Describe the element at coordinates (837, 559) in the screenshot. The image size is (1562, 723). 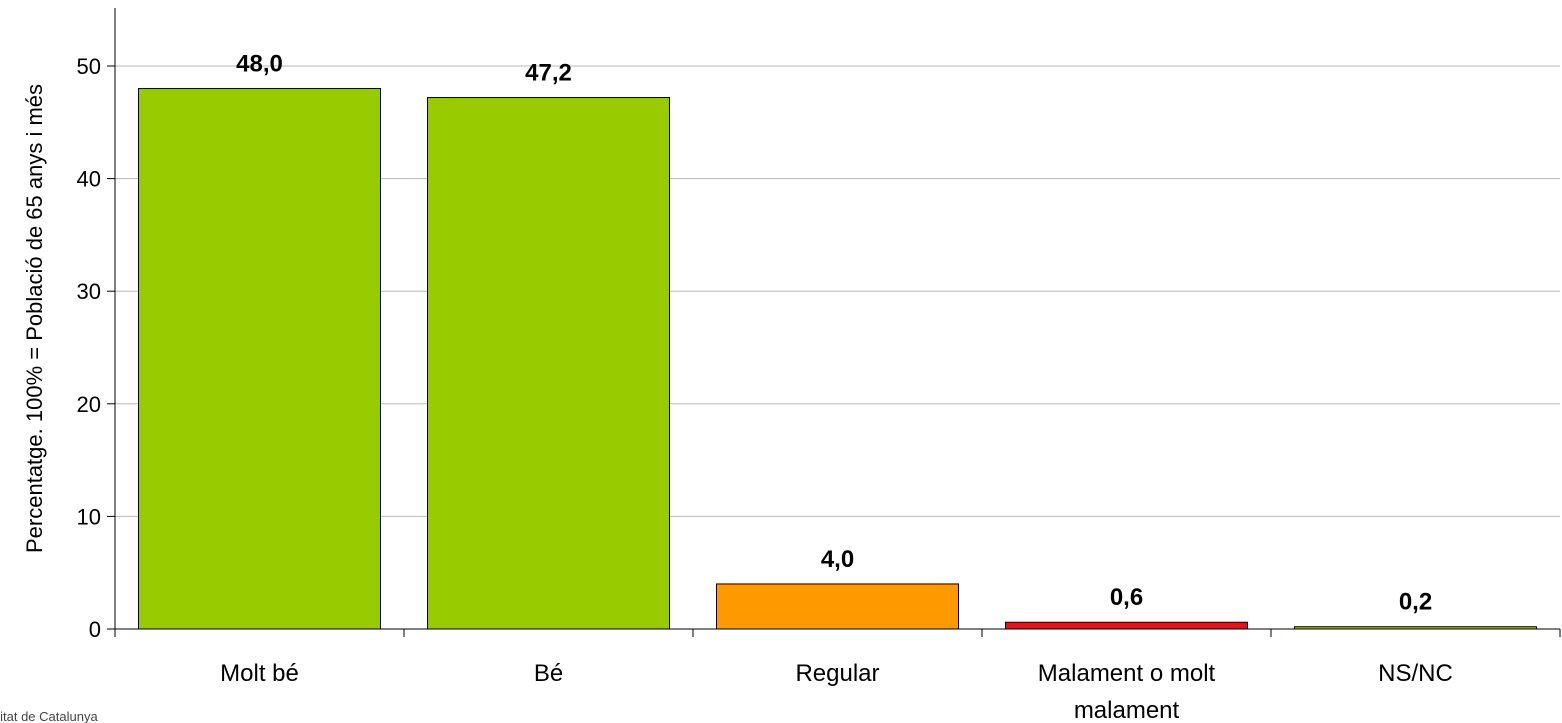
I see `value-label-3: 4,0` at that location.